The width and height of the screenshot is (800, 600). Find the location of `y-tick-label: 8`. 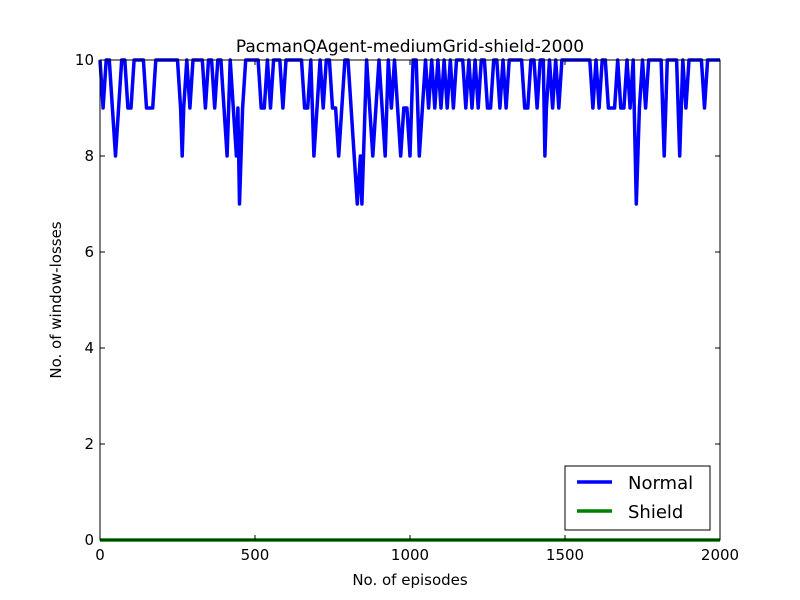

y-tick-label: 8 is located at coordinates (89, 156).